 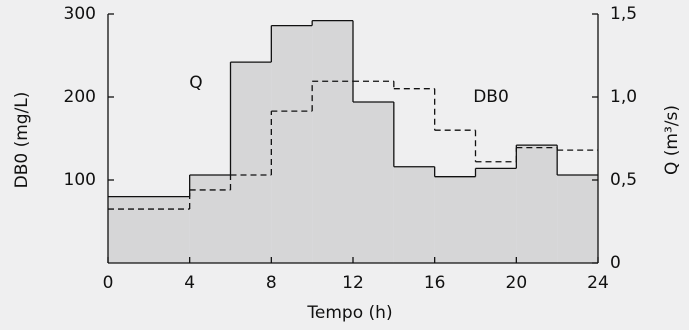 I want to click on series-label: DB0, so click(x=491, y=97).